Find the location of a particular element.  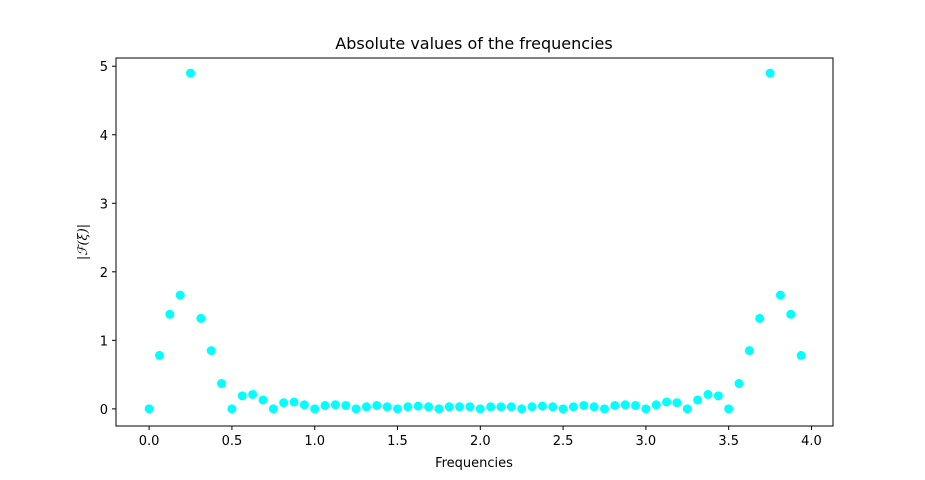

chart-title: Absolute values of the frequencies is located at coordinates (473, 43).